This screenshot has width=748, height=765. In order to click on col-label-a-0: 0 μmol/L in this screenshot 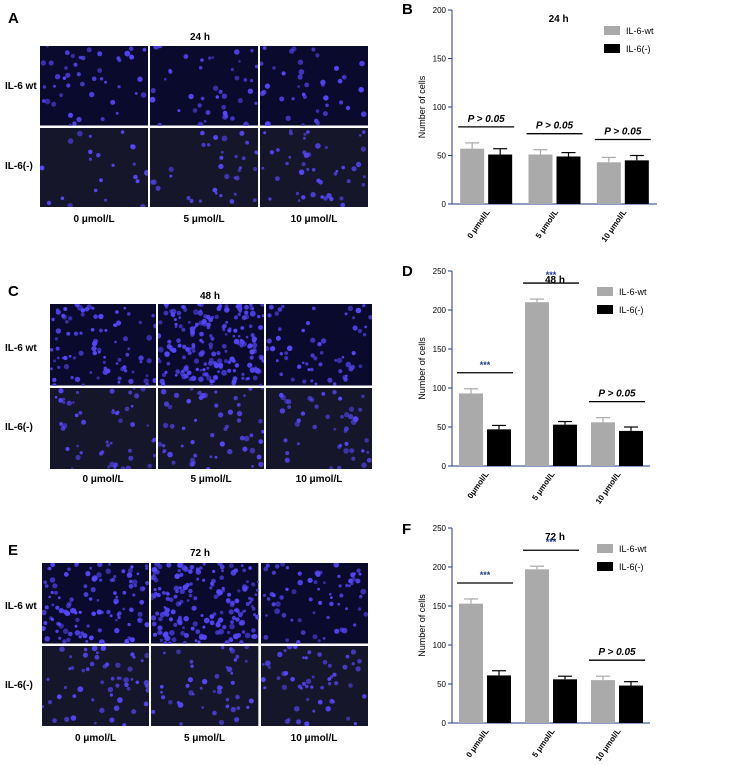, I will do `click(94, 219)`.